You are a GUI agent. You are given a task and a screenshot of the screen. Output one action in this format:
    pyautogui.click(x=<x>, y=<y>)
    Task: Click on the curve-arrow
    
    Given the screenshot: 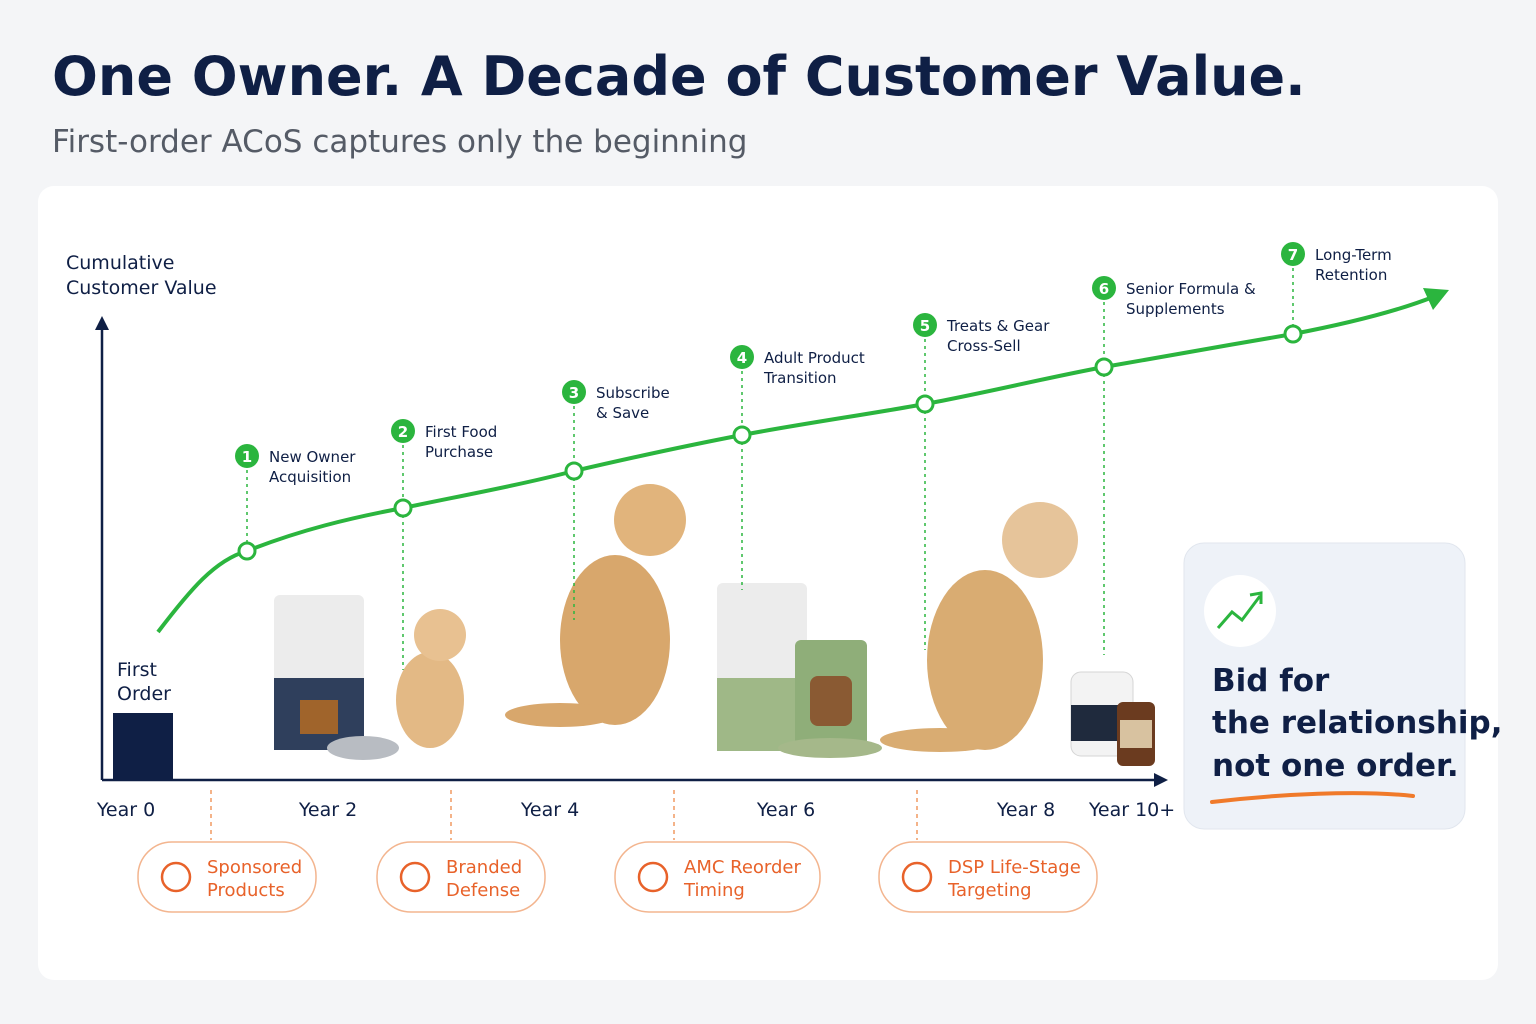 What is the action you would take?
    pyautogui.click(x=1436, y=299)
    